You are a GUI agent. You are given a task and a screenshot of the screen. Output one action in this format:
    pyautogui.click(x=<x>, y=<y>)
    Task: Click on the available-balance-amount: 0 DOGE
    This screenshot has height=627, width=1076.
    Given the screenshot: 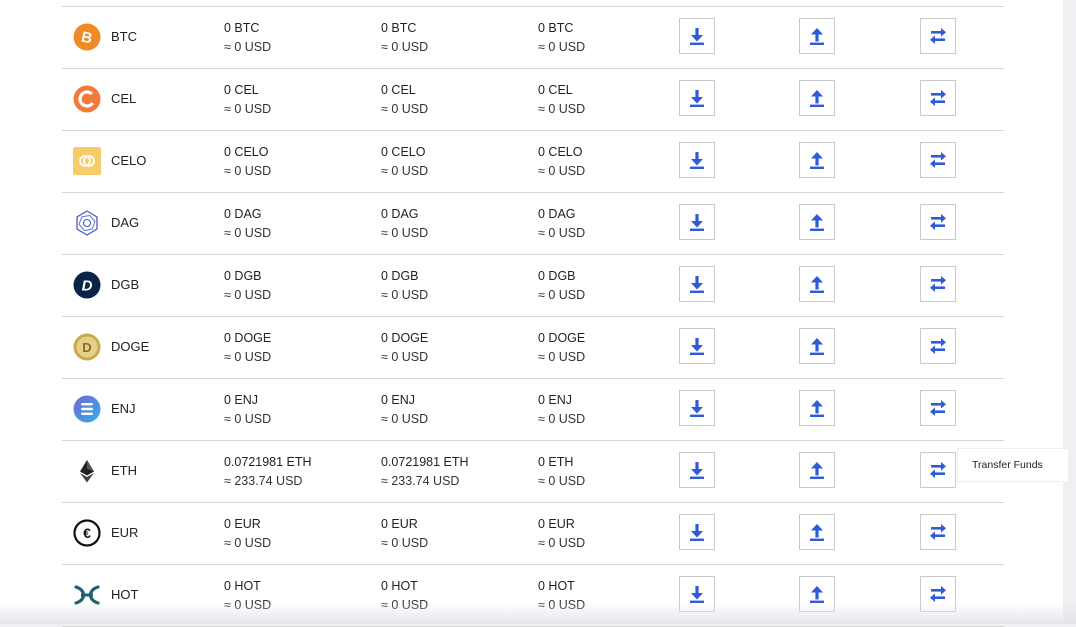 What is the action you would take?
    pyautogui.click(x=405, y=338)
    